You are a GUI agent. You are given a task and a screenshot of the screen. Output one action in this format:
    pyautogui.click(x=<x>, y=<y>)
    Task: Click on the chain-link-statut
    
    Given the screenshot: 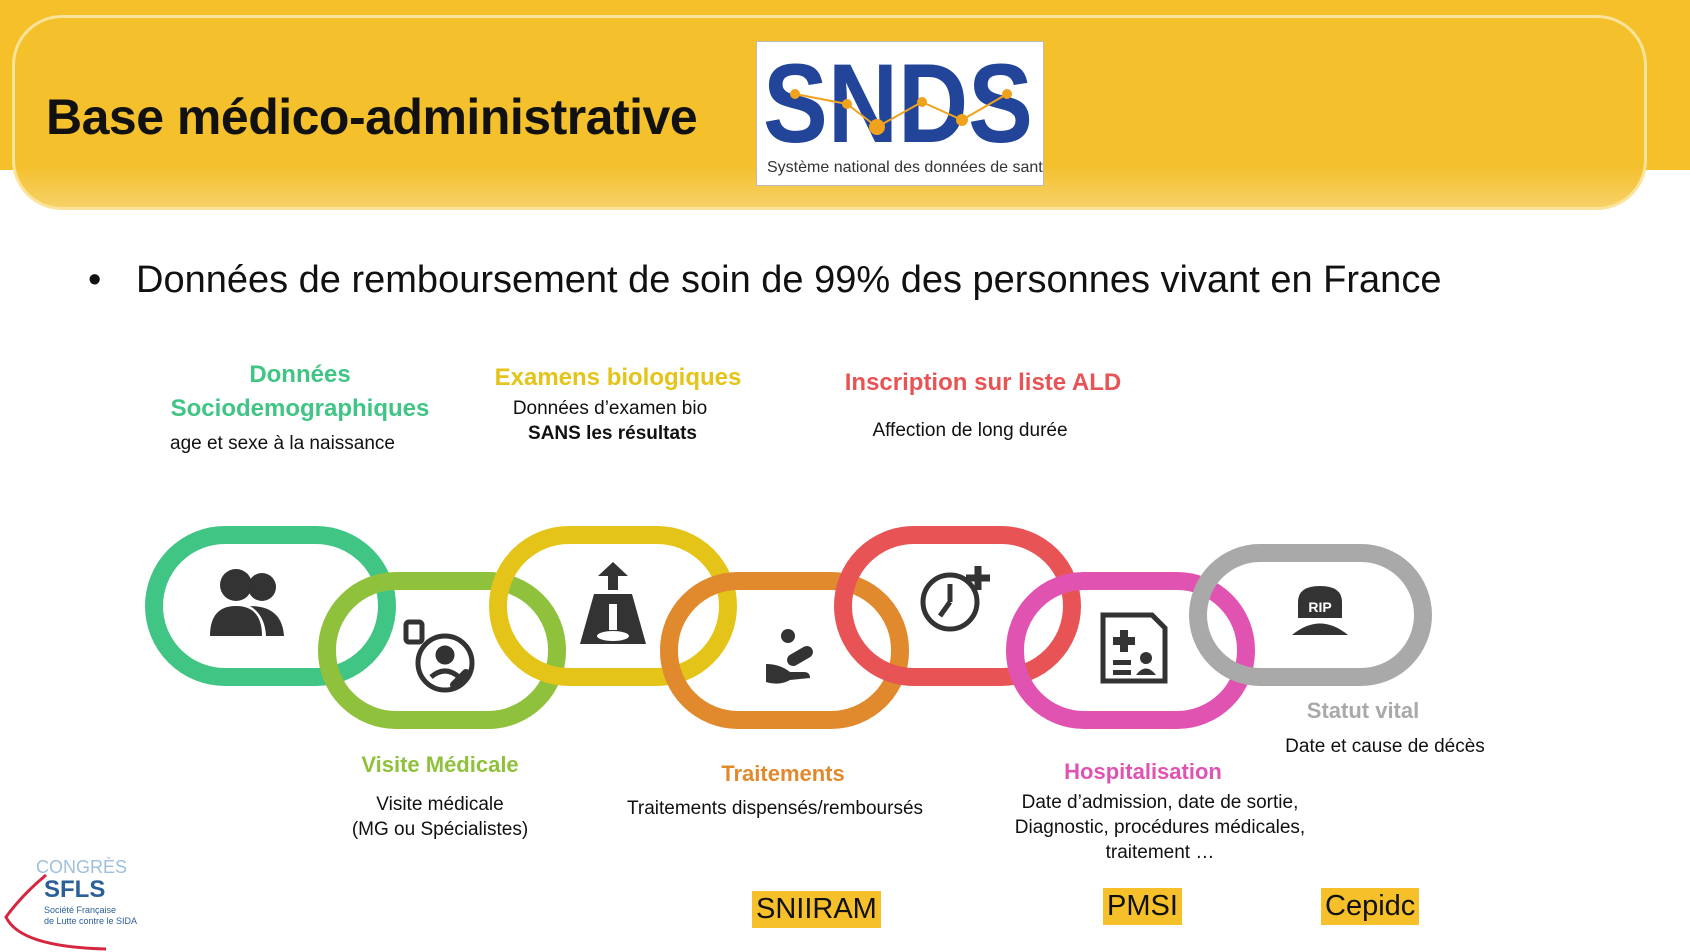 What is the action you would take?
    pyautogui.click(x=1310, y=615)
    